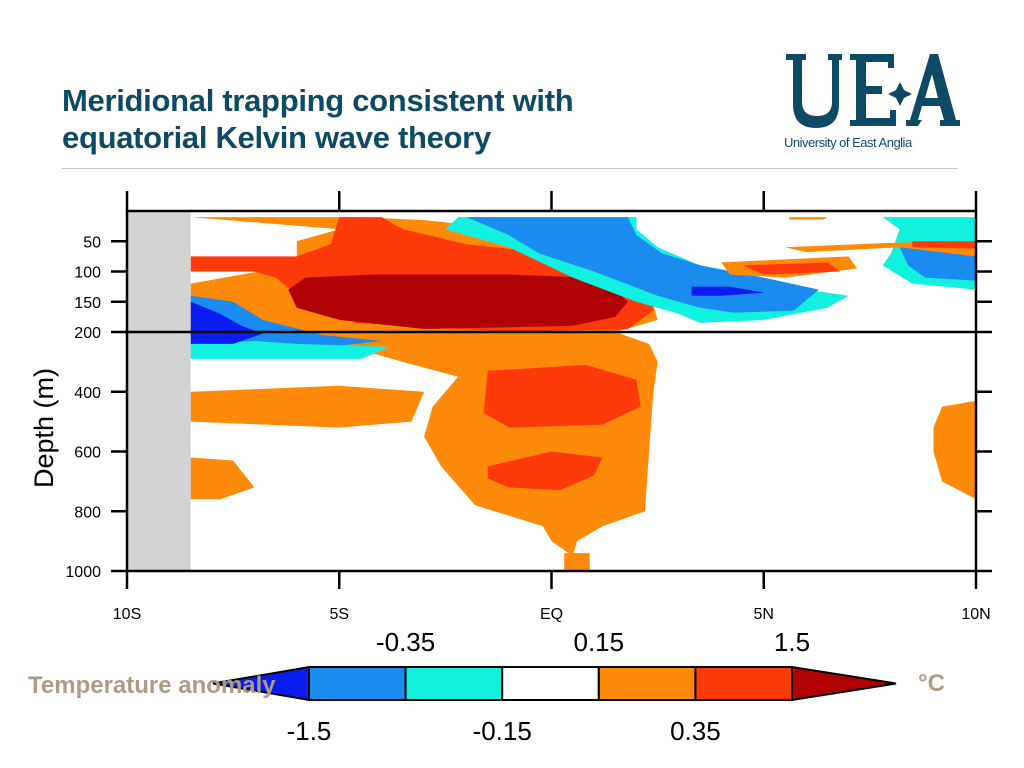  Describe the element at coordinates (975, 614) in the screenshot. I see `x-tick-label: 10N` at that location.